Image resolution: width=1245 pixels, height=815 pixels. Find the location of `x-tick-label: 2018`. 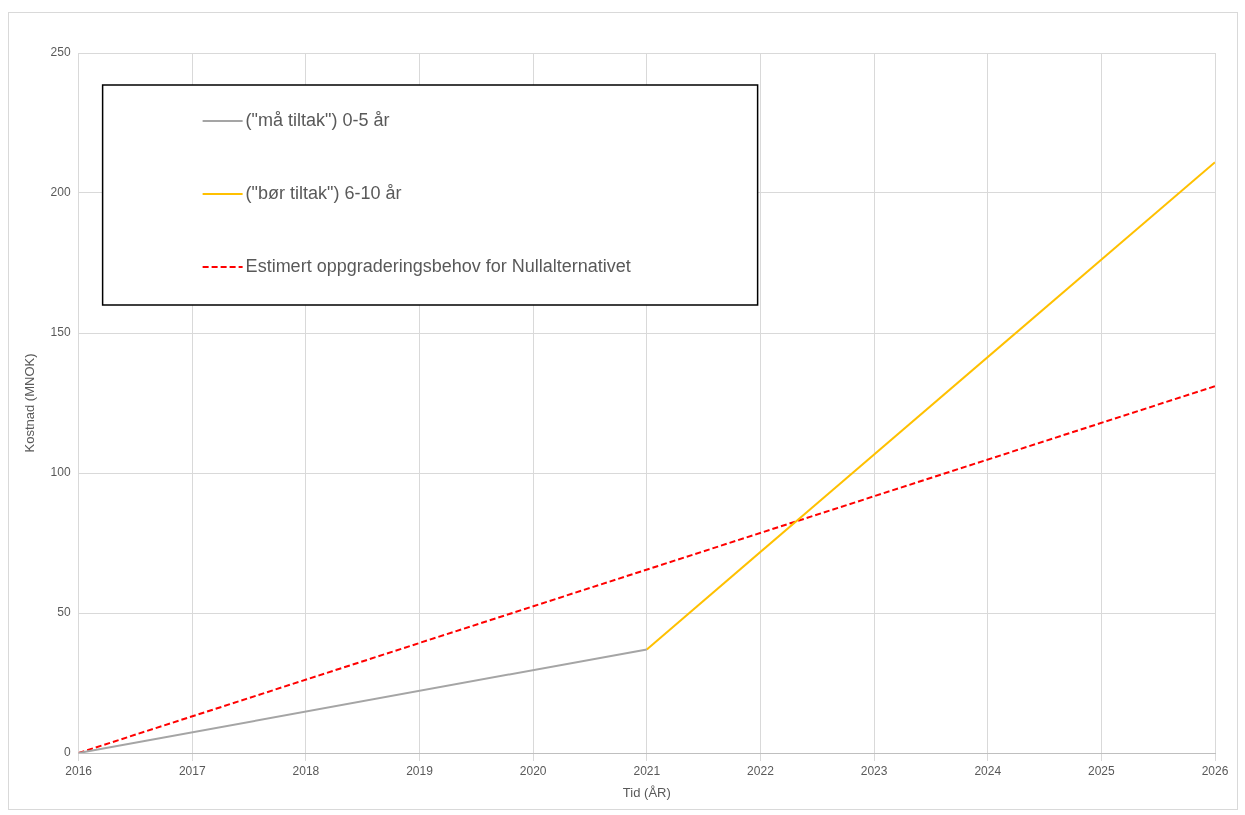

x-tick-label: 2018 is located at coordinates (306, 770).